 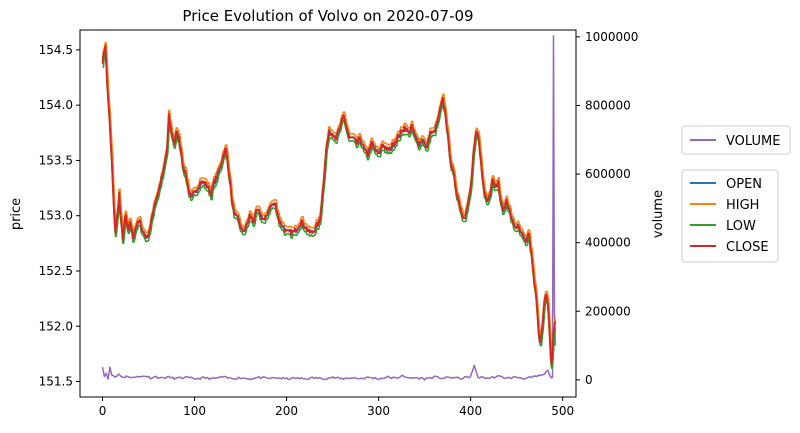 I want to click on x-tick-label: 400, so click(x=470, y=411).